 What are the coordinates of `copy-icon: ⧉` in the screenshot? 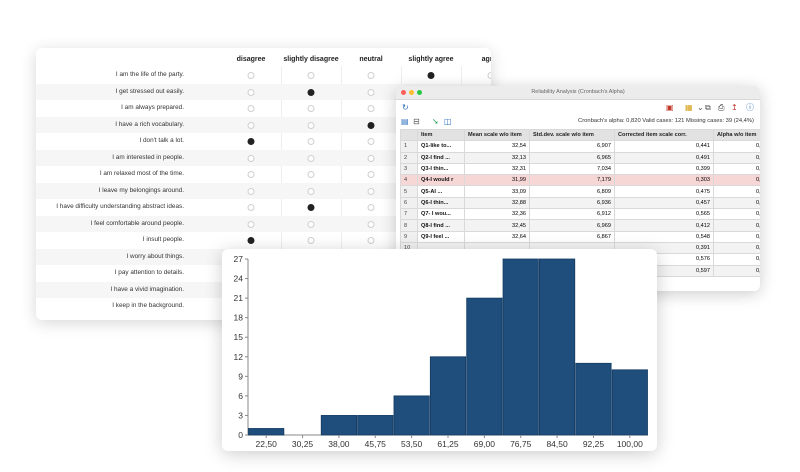 It's located at (708, 107).